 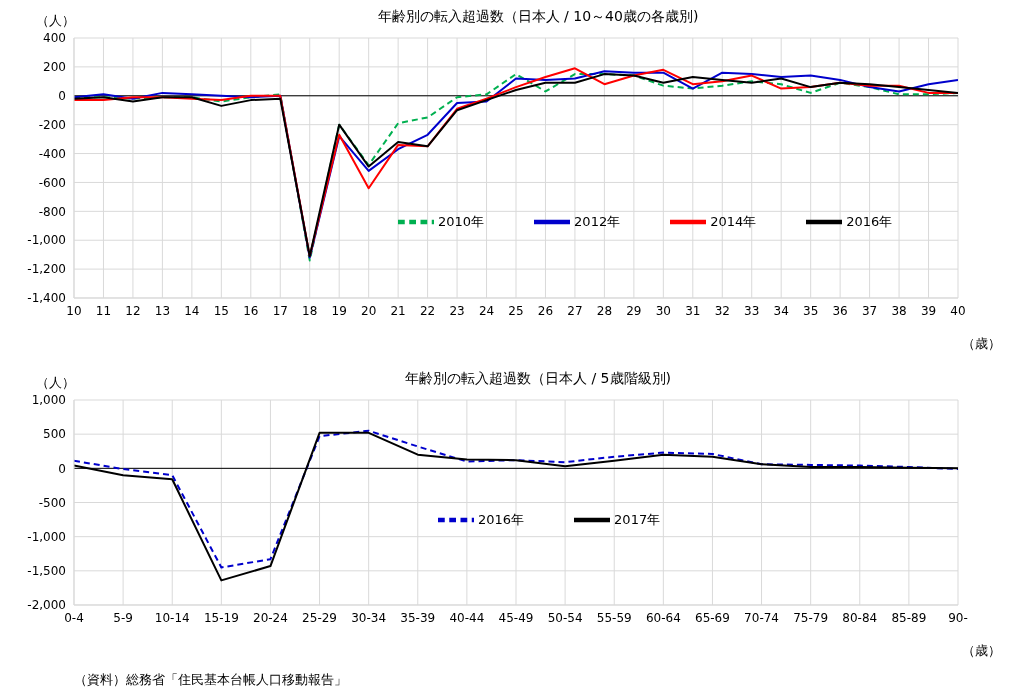 What do you see at coordinates (46, 298) in the screenshot?
I see `y-tick-label: -1,400` at bounding box center [46, 298].